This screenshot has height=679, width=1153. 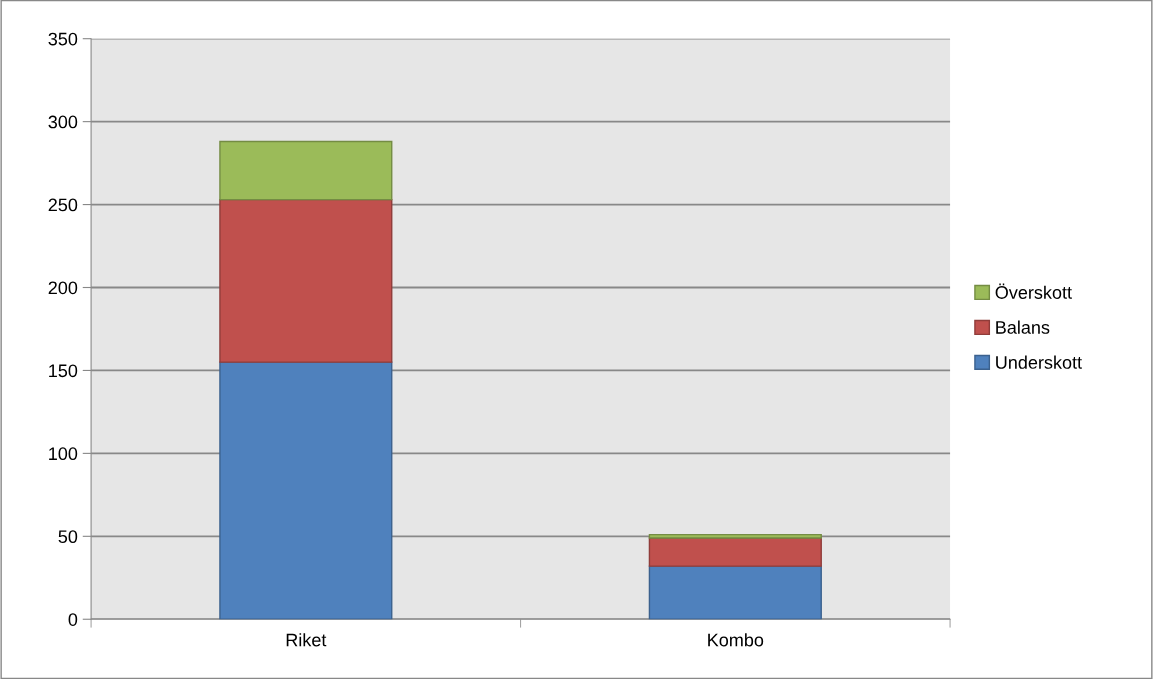 What do you see at coordinates (1023, 327) in the screenshot?
I see `legend-label: Balans` at bounding box center [1023, 327].